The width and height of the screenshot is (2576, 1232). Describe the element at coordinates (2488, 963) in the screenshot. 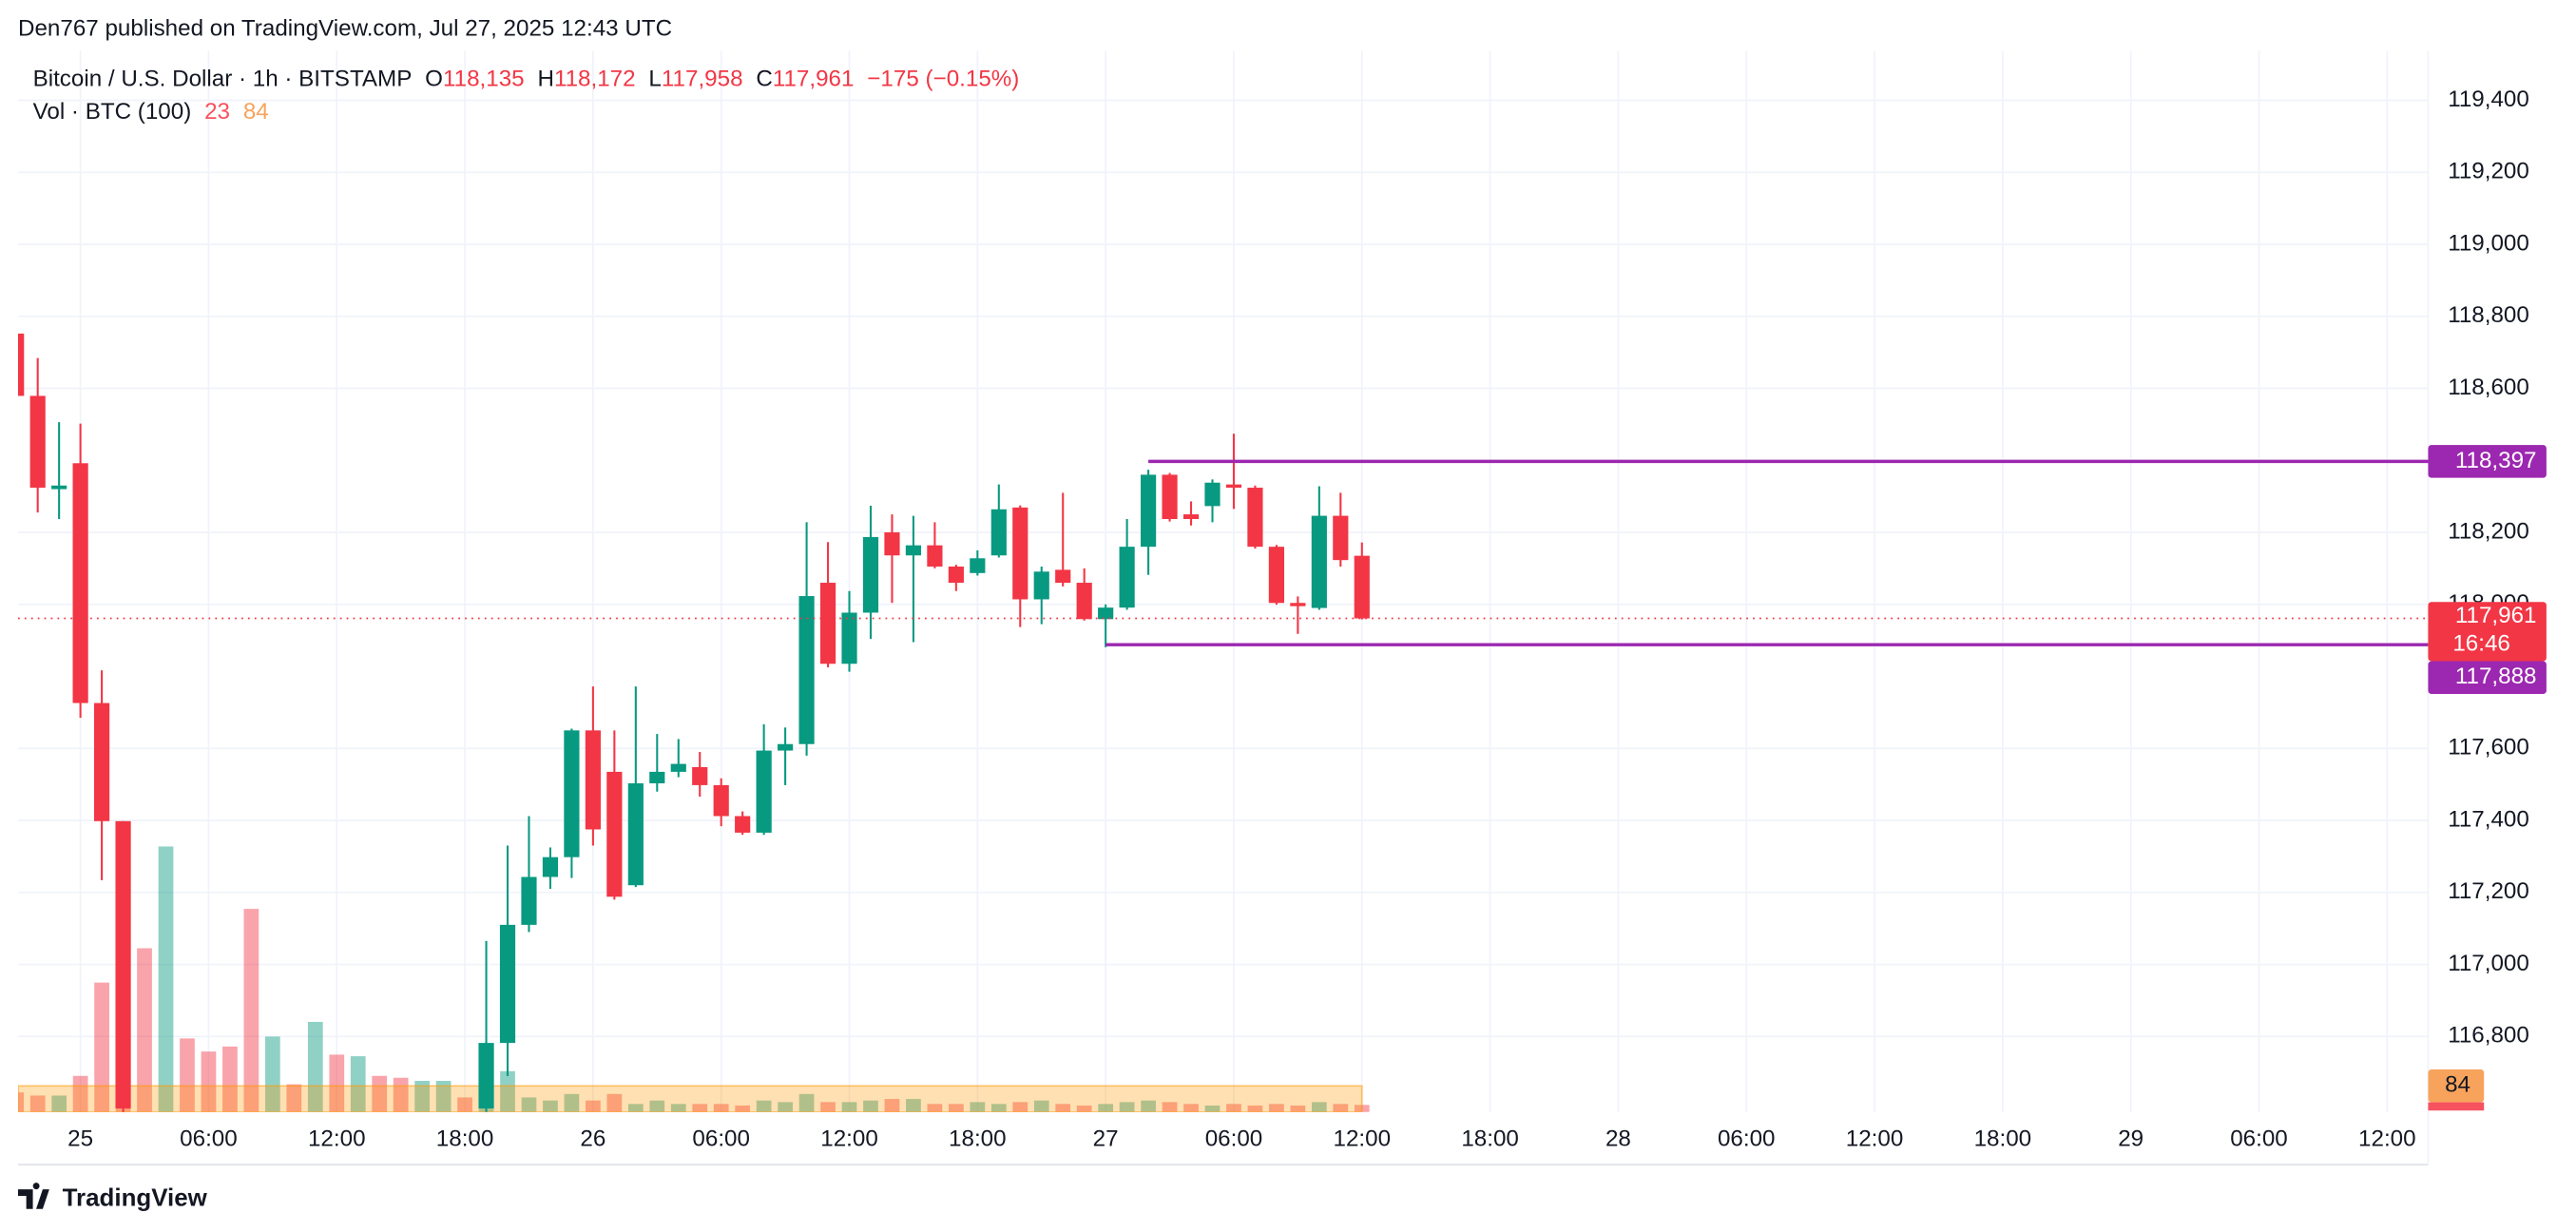

I see `y-tick-label: 117,000` at that location.